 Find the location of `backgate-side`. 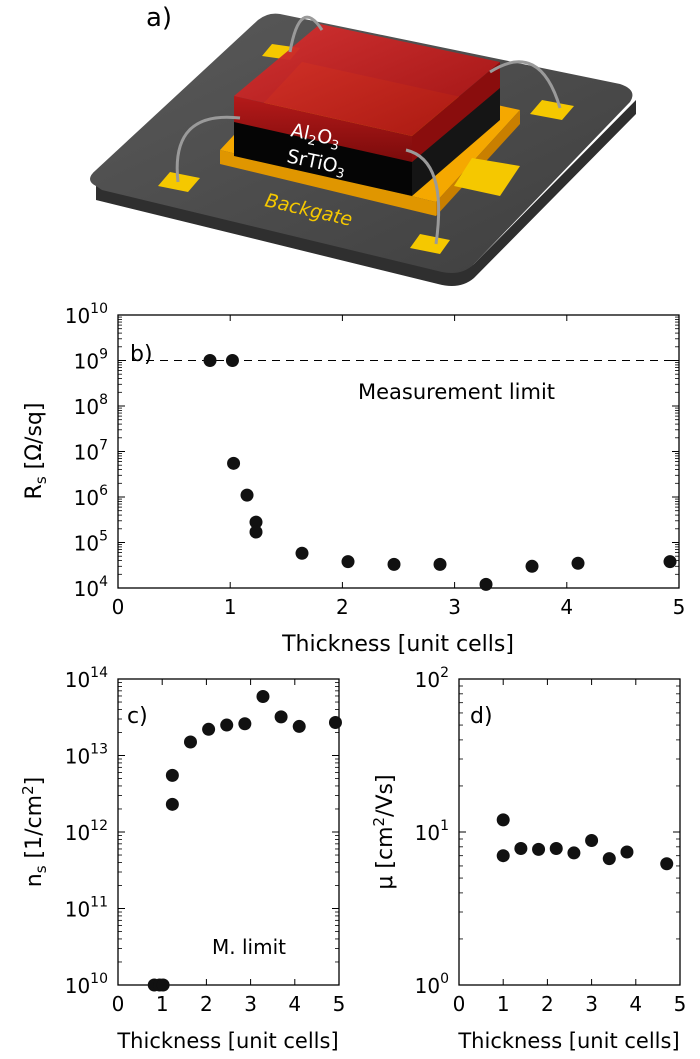

backgate-side is located at coordinates (328, 183).